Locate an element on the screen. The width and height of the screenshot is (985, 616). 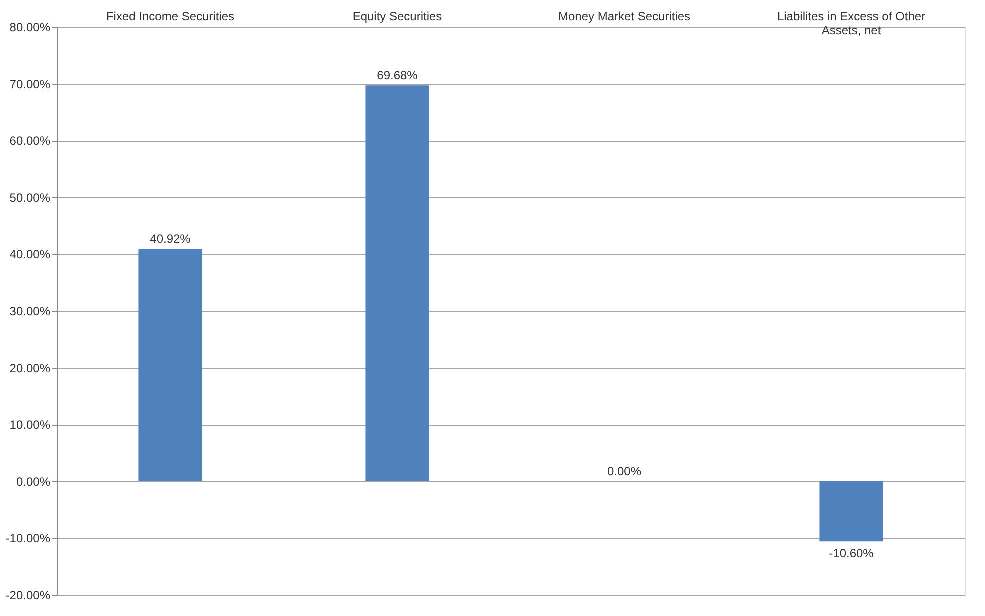
y-tick-label: 80.00% is located at coordinates (30, 27).